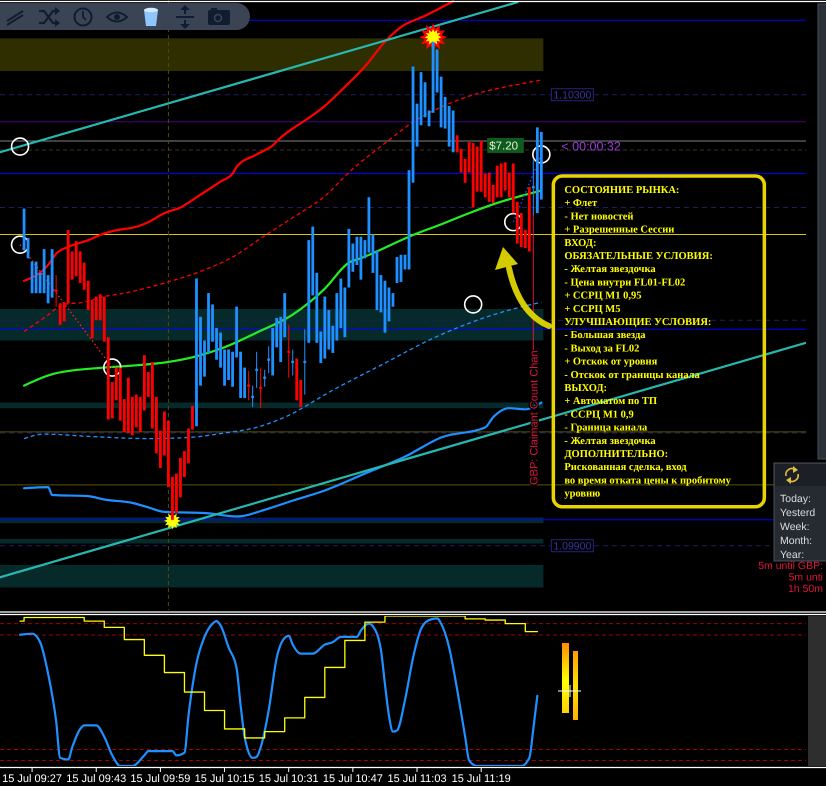 Image resolution: width=826 pixels, height=786 pixels. What do you see at coordinates (599, 216) in the screenshot?
I see `annotation: - Нет новостей` at bounding box center [599, 216].